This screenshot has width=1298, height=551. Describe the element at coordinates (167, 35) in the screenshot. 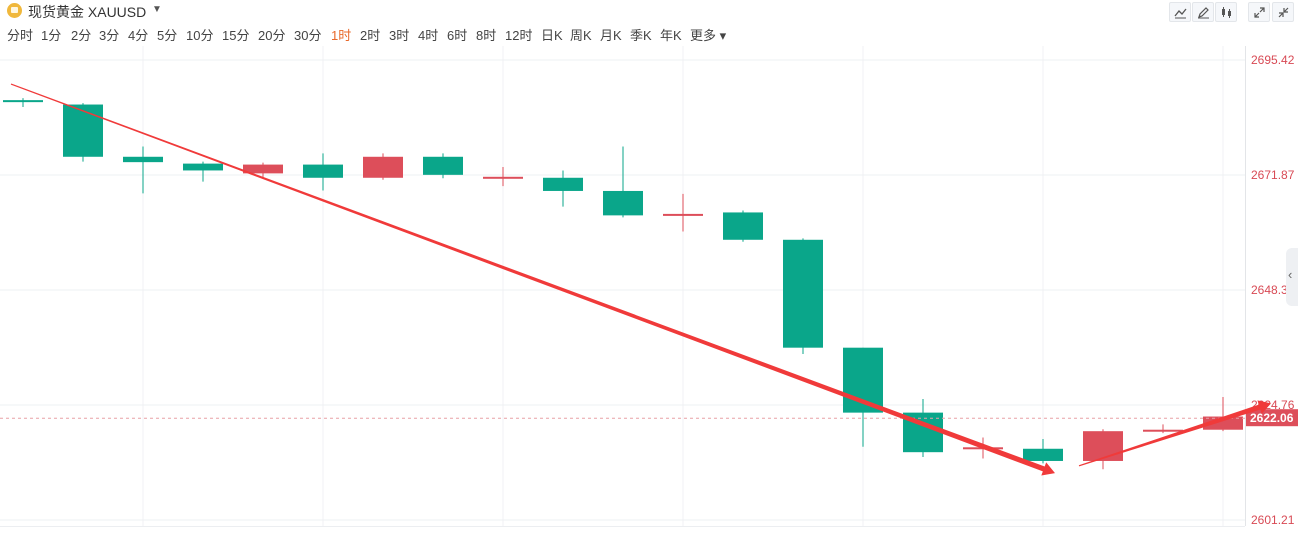

I see `period-5: 5分` at that location.